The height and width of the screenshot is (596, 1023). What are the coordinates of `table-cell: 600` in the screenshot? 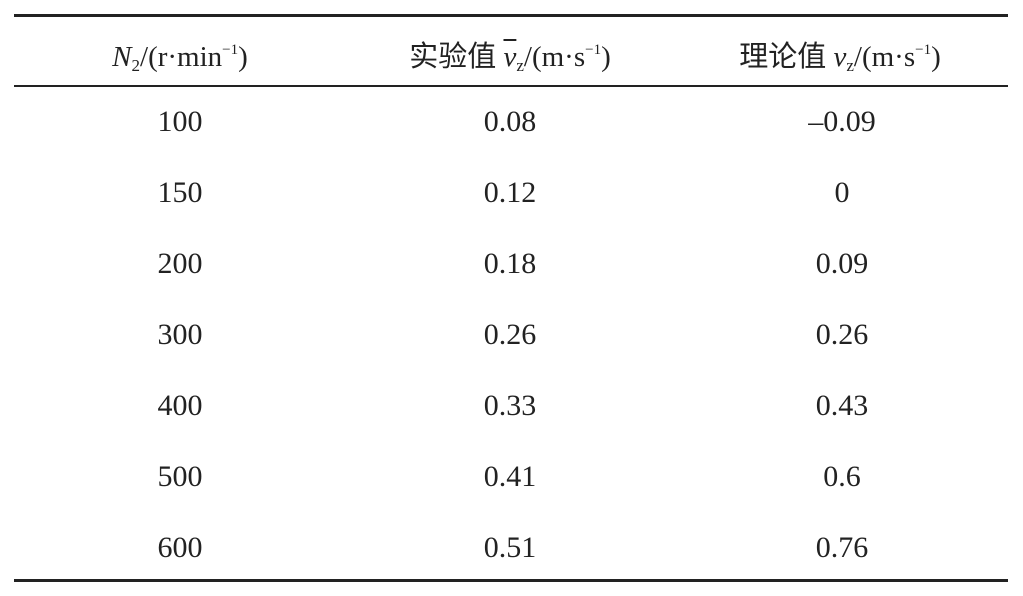 It's located at (180, 547).